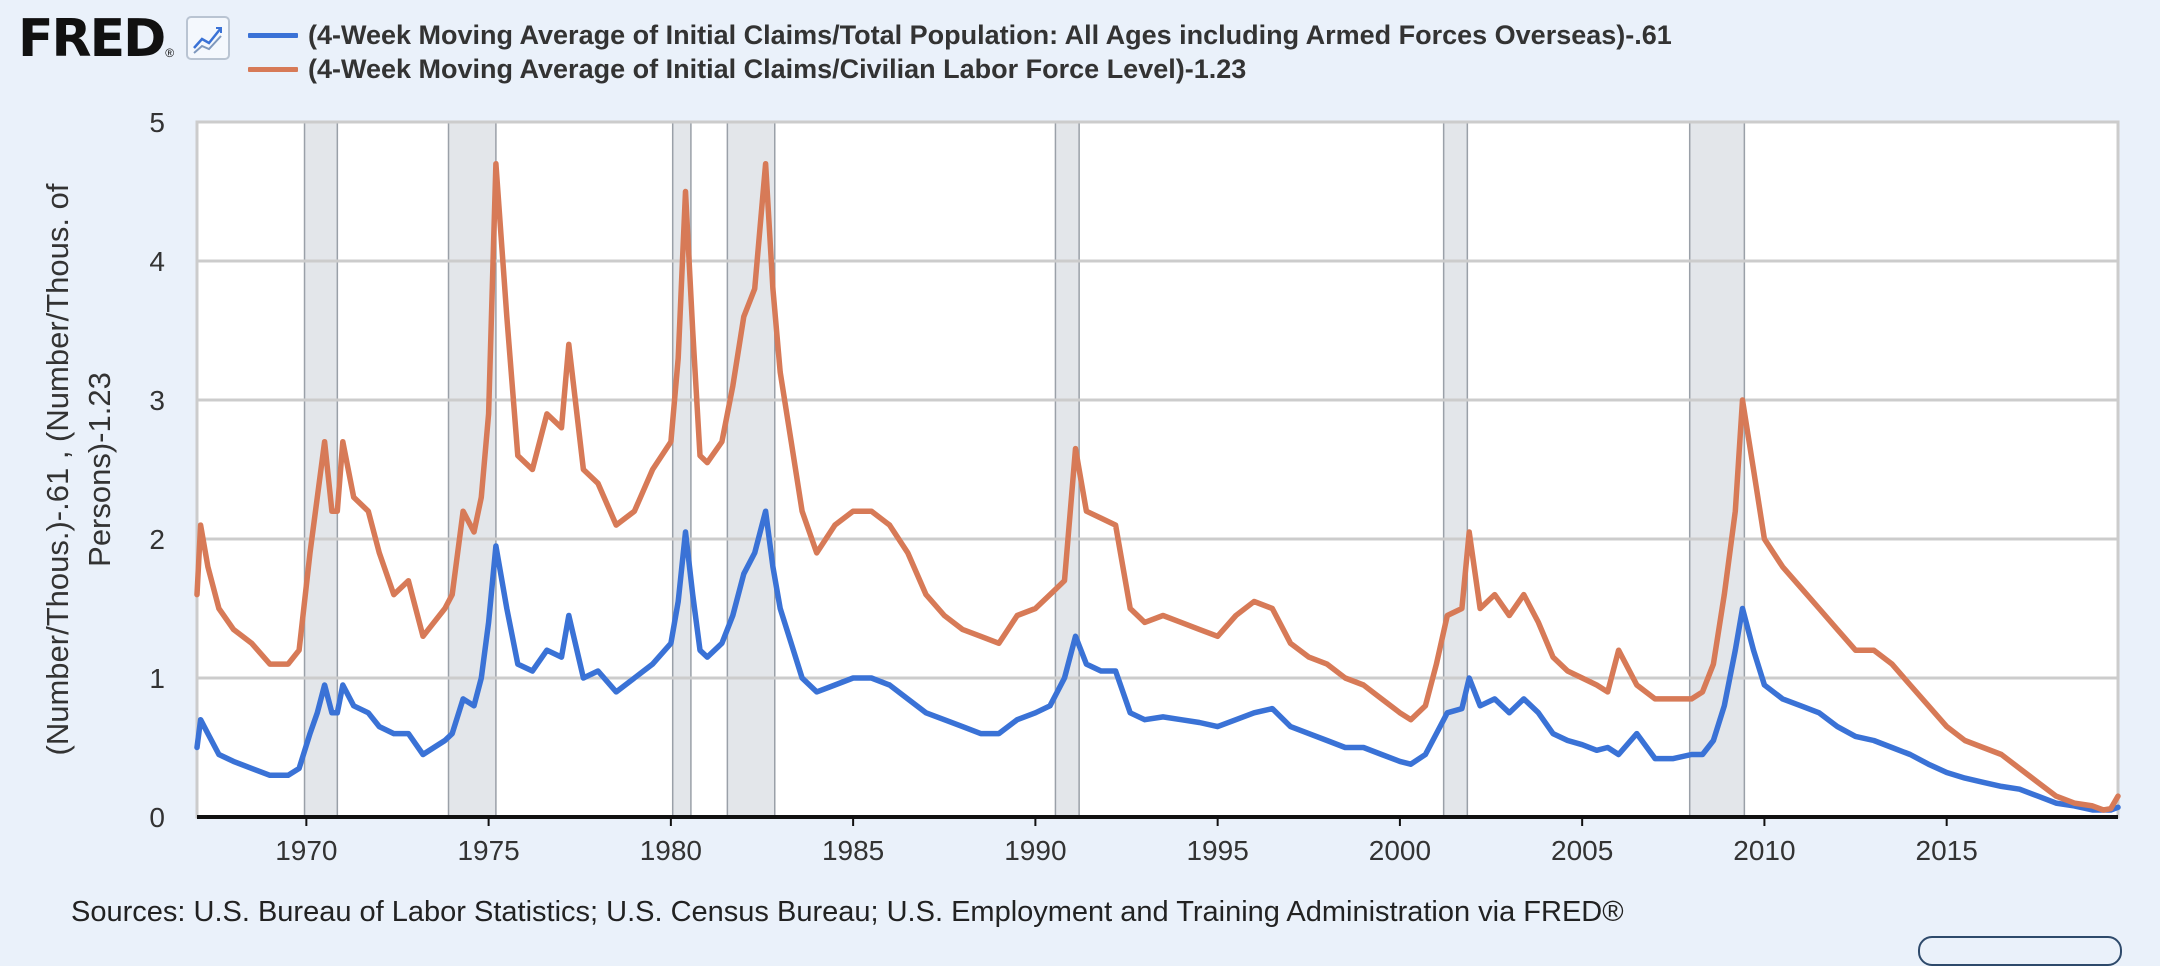 This screenshot has width=2160, height=966. I want to click on x-tick-label: 2010, so click(1764, 850).